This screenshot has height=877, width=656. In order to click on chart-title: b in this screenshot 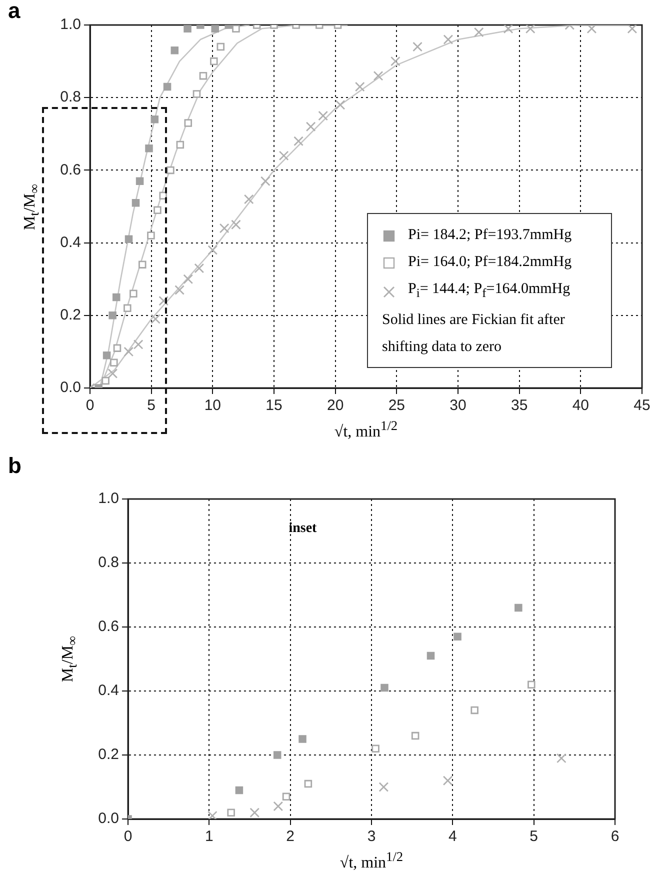, I will do `click(15, 466)`.